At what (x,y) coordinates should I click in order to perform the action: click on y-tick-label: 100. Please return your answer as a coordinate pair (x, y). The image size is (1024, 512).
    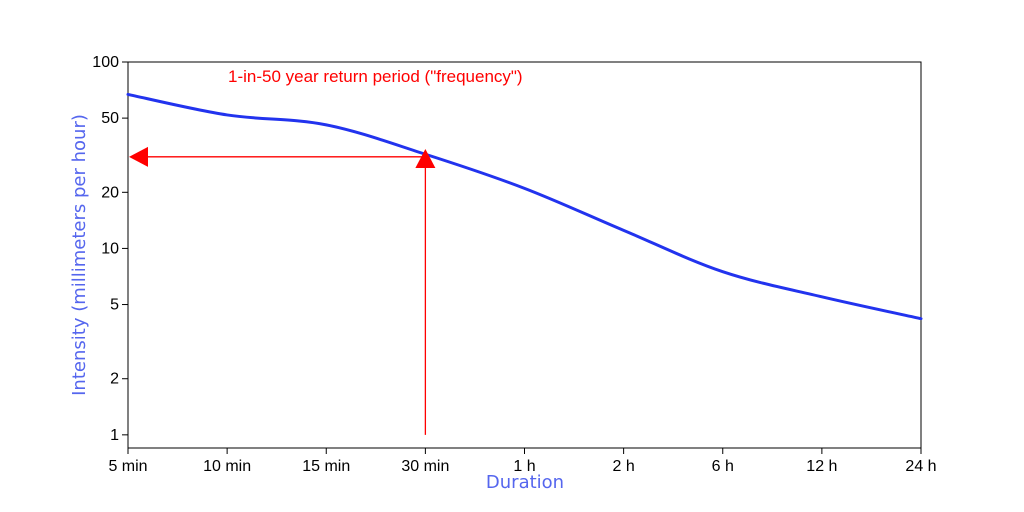
    Looking at the image, I should click on (105, 62).